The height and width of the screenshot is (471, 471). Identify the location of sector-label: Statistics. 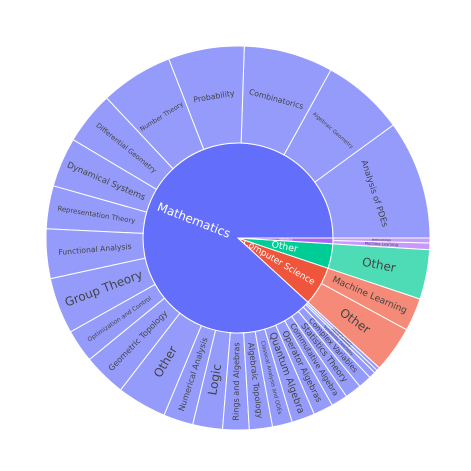
(286, 239).